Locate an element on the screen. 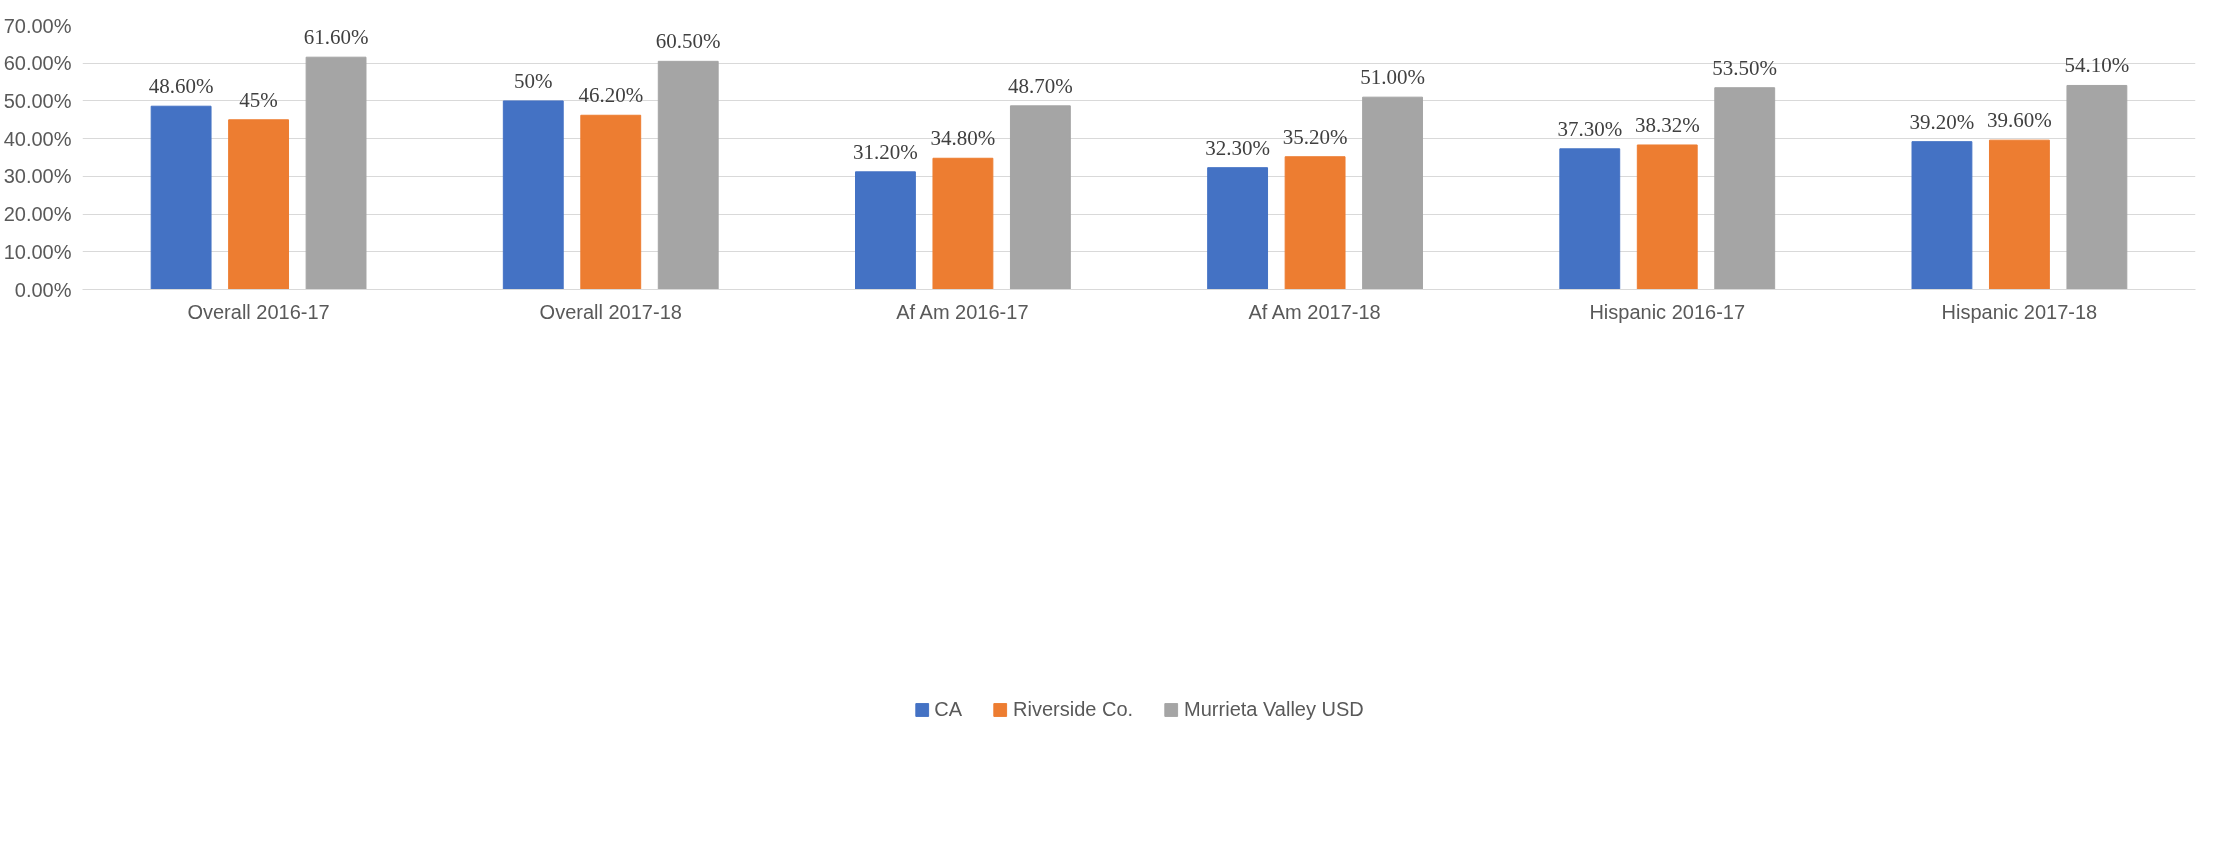 The image size is (2235, 865). y-tick-label: 30.00% is located at coordinates (37, 176).